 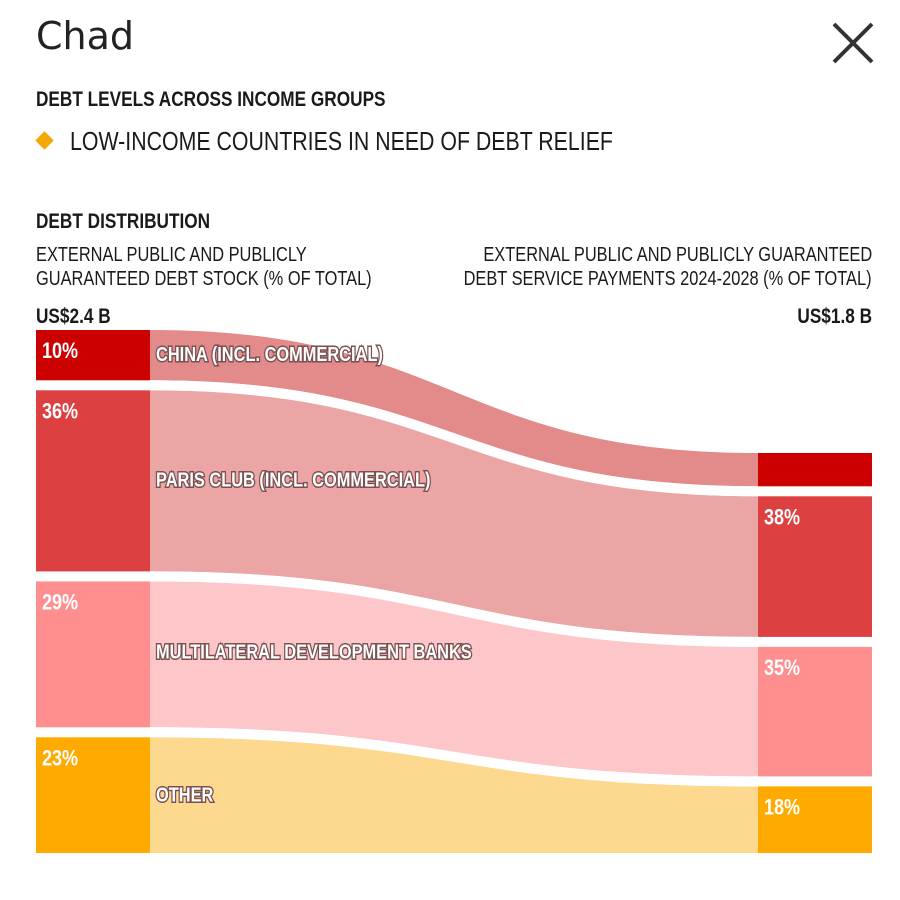 What do you see at coordinates (314, 651) in the screenshot?
I see `category-label-2: MULTILATERAL DEVELOPMENT BANKS` at bounding box center [314, 651].